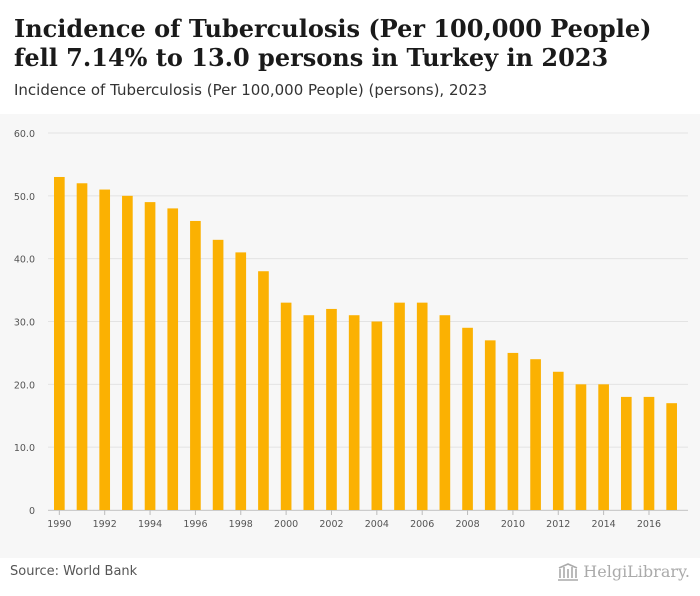 Image resolution: width=700 pixels, height=596 pixels. I want to click on y-tick-label: 10.0, so click(24, 448).